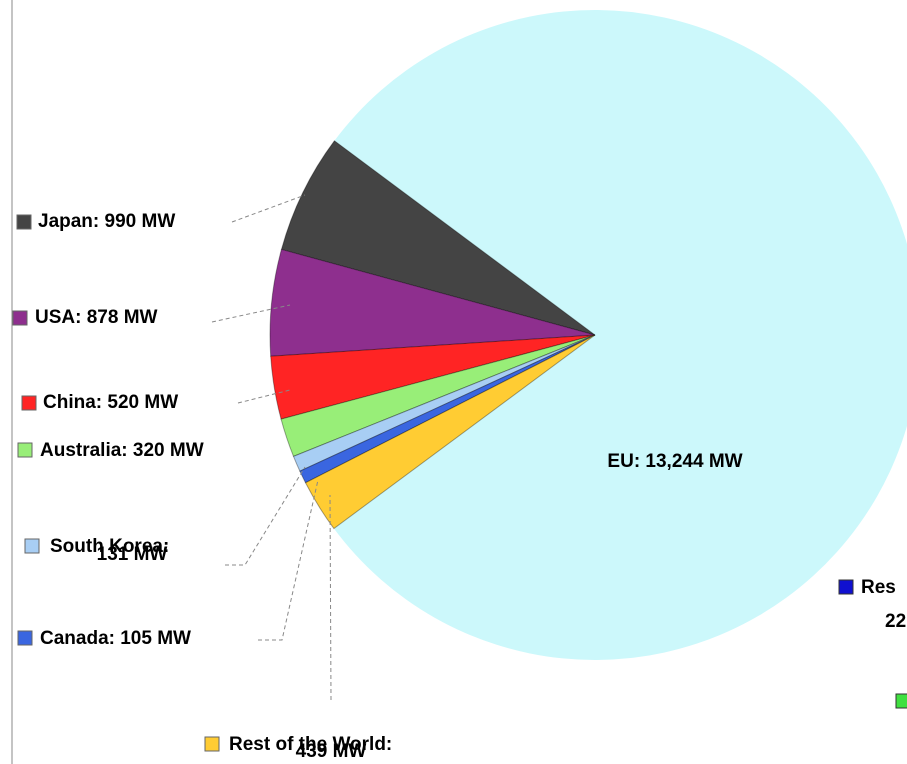  What do you see at coordinates (115, 638) in the screenshot?
I see `slice-label: Canada: 105 MW` at bounding box center [115, 638].